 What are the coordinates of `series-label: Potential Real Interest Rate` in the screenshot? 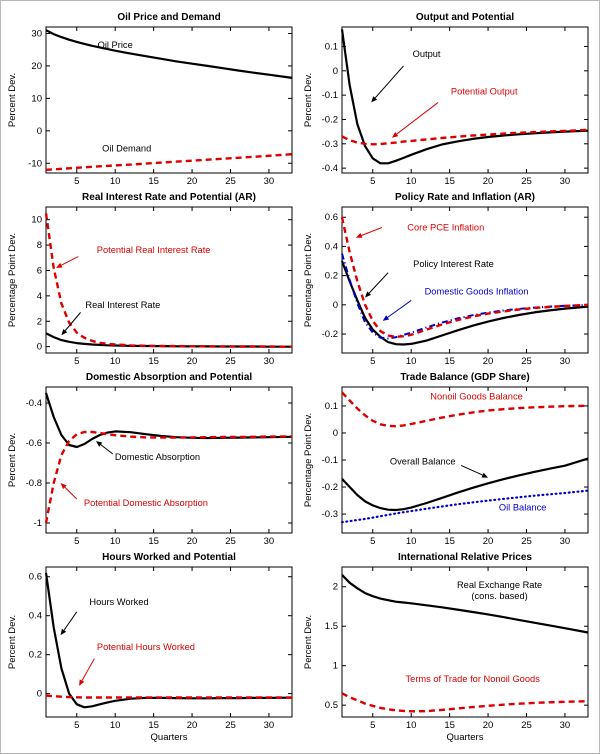 It's located at (154, 250).